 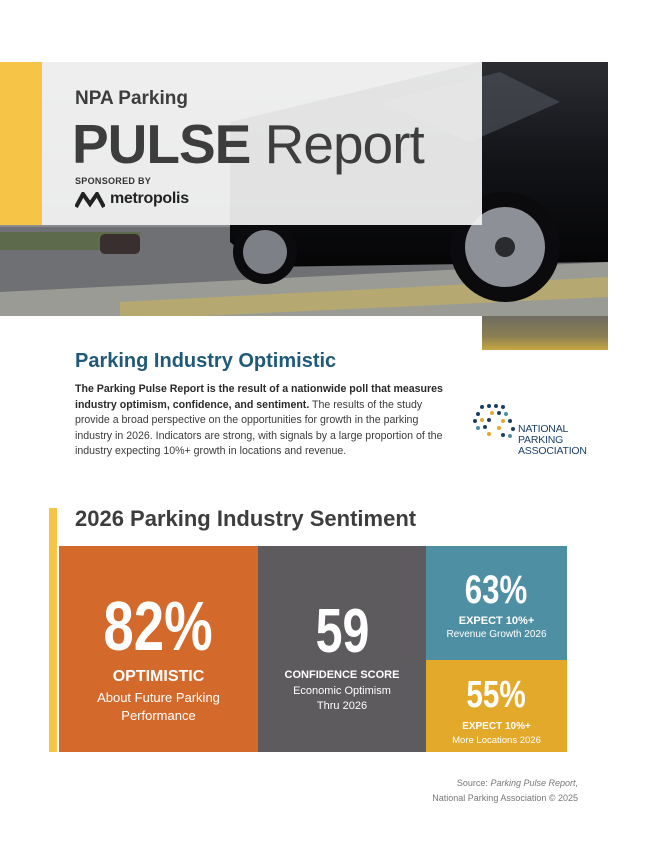 I want to click on stat-value: 55%, so click(x=496, y=695).